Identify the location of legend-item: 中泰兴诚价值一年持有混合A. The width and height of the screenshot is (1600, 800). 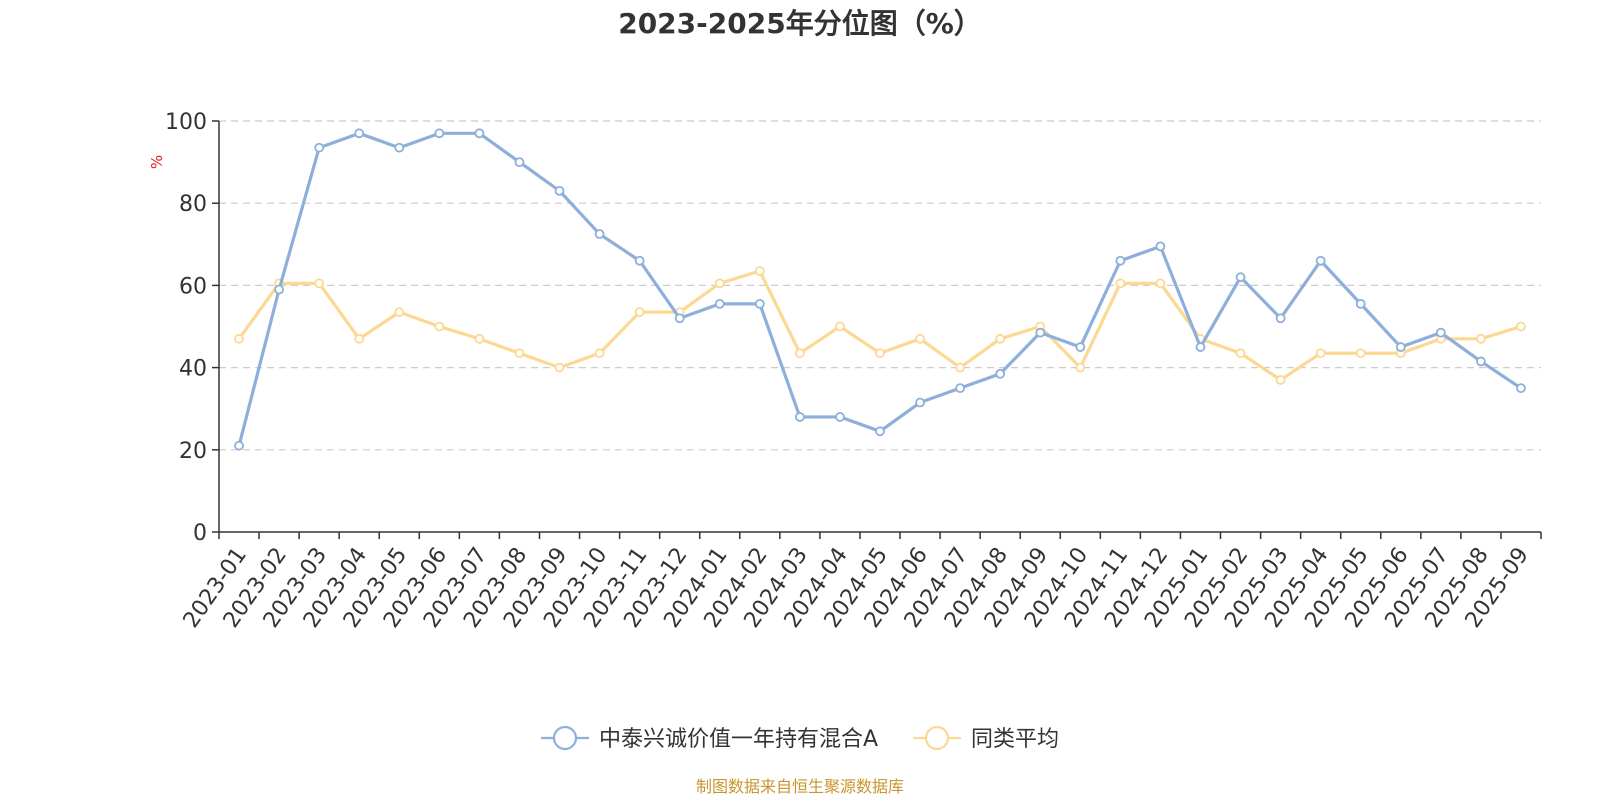
(709, 738).